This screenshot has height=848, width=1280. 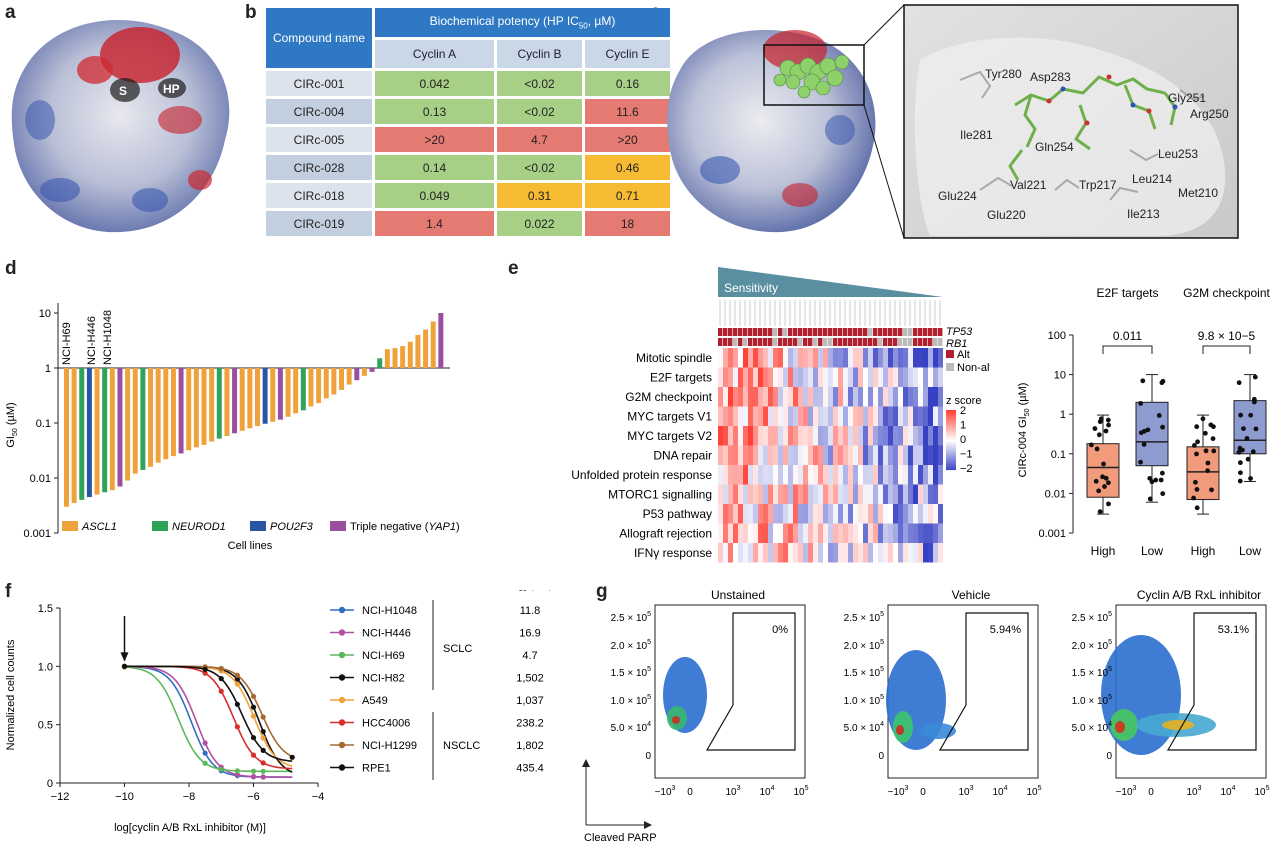 I want to click on y-tick-label: 0.1, so click(x=43, y=424).